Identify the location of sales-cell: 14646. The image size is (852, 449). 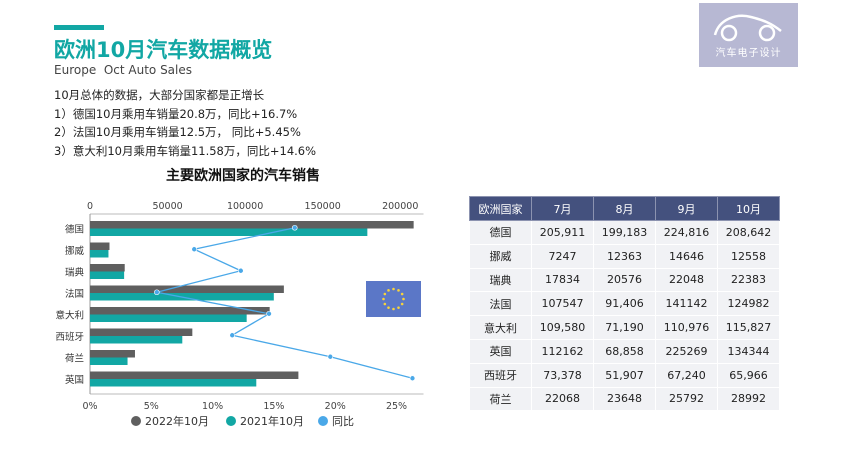
(686, 256).